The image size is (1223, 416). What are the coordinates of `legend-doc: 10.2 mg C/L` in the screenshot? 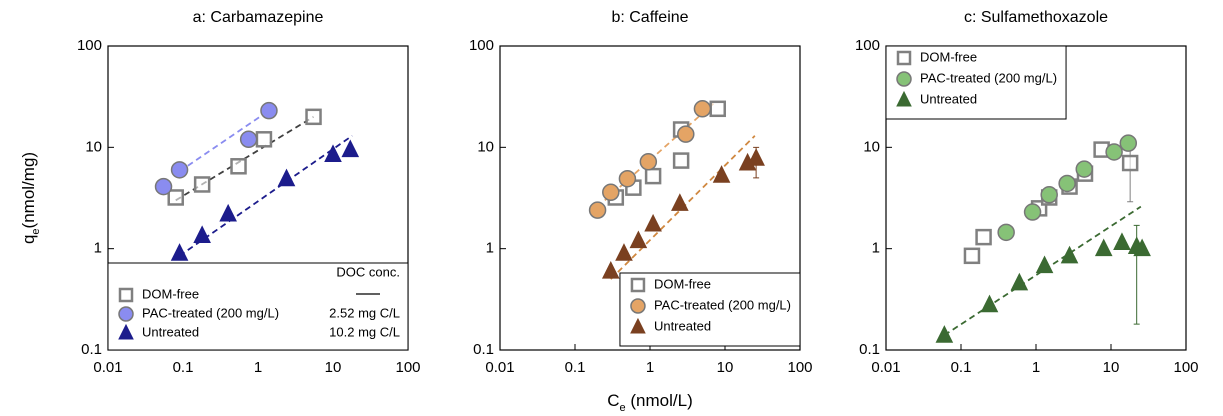 It's located at (364, 331).